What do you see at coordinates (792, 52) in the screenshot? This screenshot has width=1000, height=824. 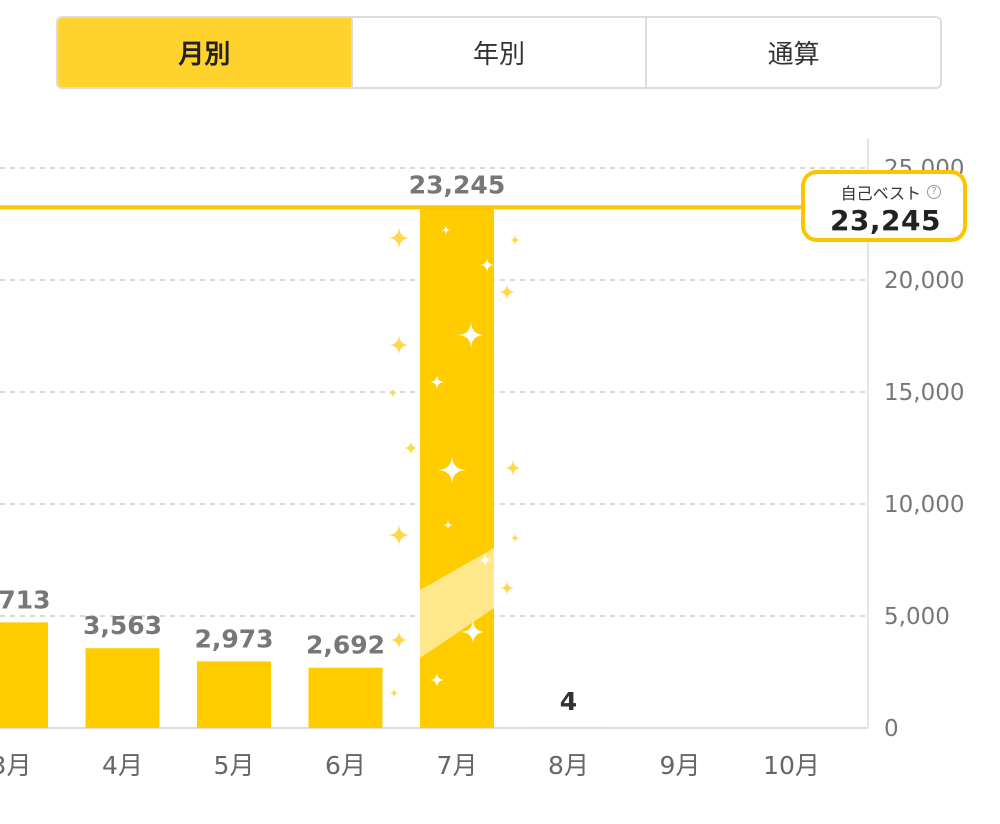 I see `tab-total: 通算` at bounding box center [792, 52].